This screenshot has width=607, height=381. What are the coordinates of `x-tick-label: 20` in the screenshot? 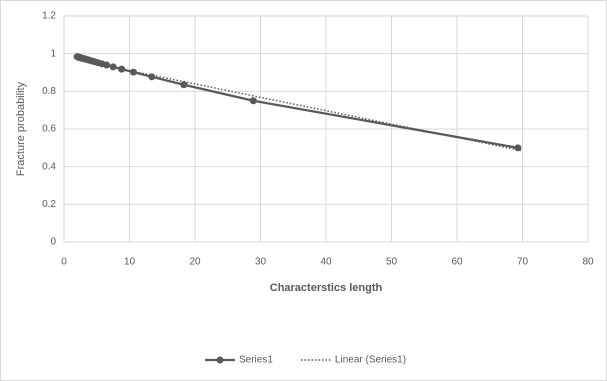 It's located at (195, 262).